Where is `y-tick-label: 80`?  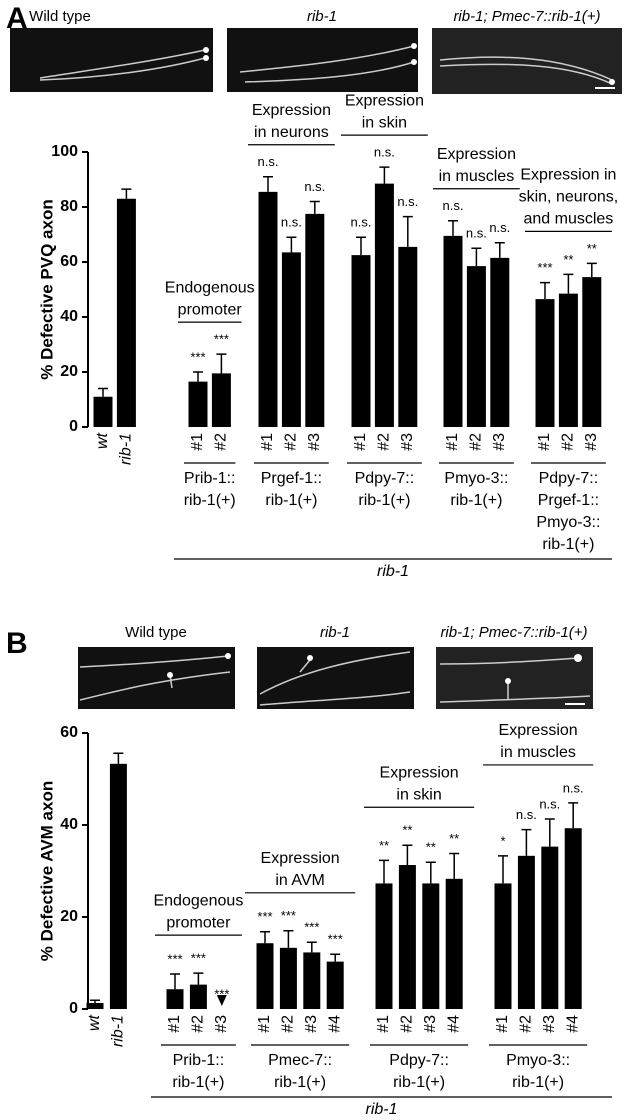
y-tick-label: 80 is located at coordinates (69, 206).